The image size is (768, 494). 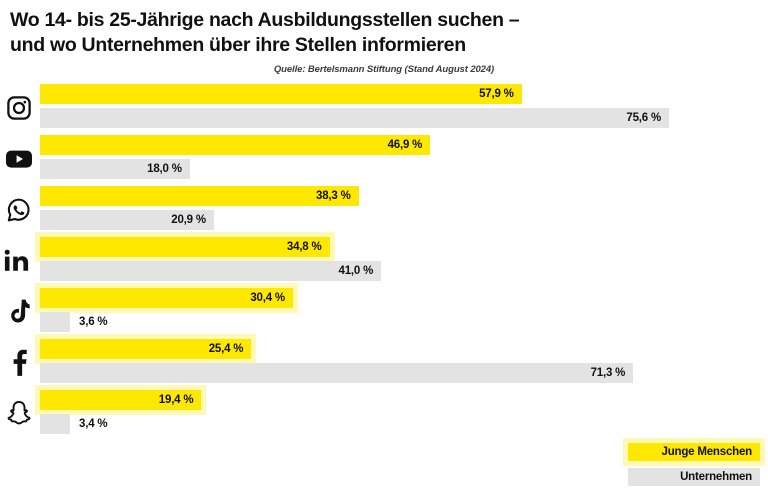 I want to click on bar-row-junge-menschen: 57,9 %, so click(x=404, y=94).